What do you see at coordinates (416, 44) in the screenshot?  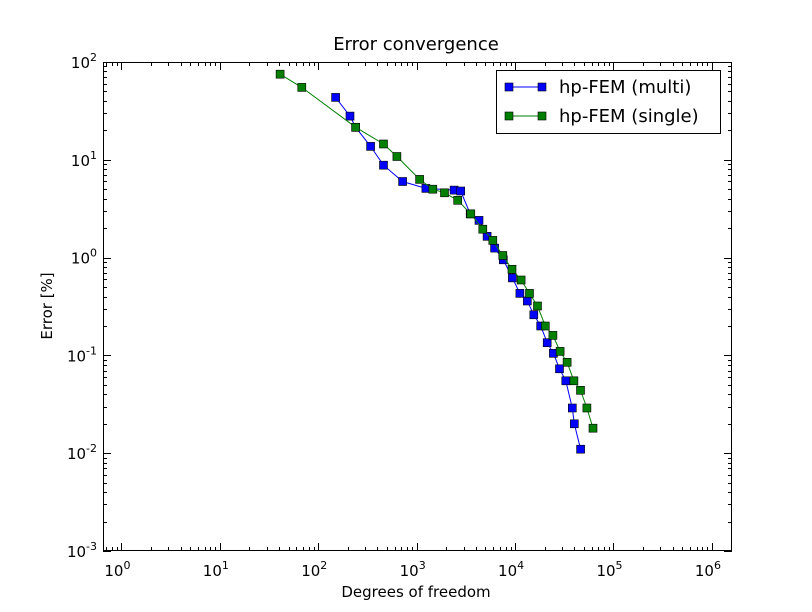 I see `chart-title: Error convergence` at bounding box center [416, 44].